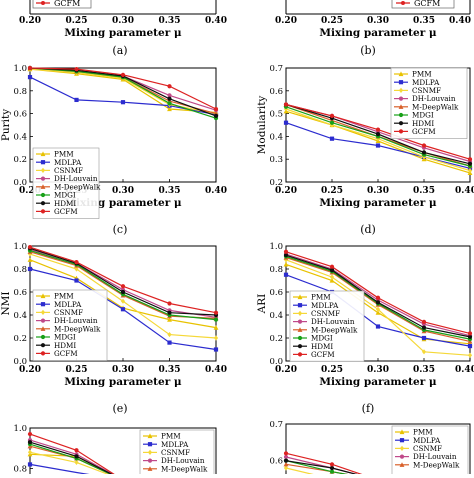 The width and height of the screenshot is (474, 478). What do you see at coordinates (123, 191) in the screenshot?
I see `x-tick-c-2: 0.30` at bounding box center [123, 191].